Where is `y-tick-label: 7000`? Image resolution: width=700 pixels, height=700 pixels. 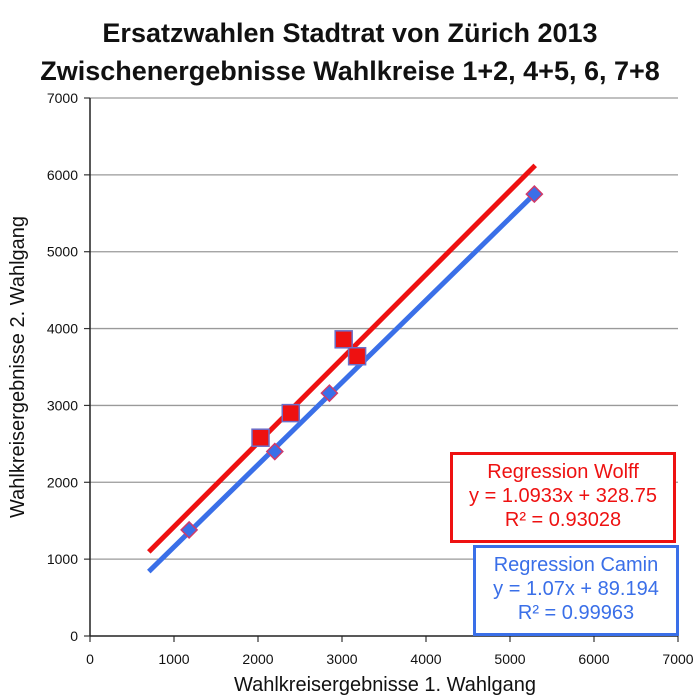 y-tick-label: 7000 is located at coordinates (62, 98).